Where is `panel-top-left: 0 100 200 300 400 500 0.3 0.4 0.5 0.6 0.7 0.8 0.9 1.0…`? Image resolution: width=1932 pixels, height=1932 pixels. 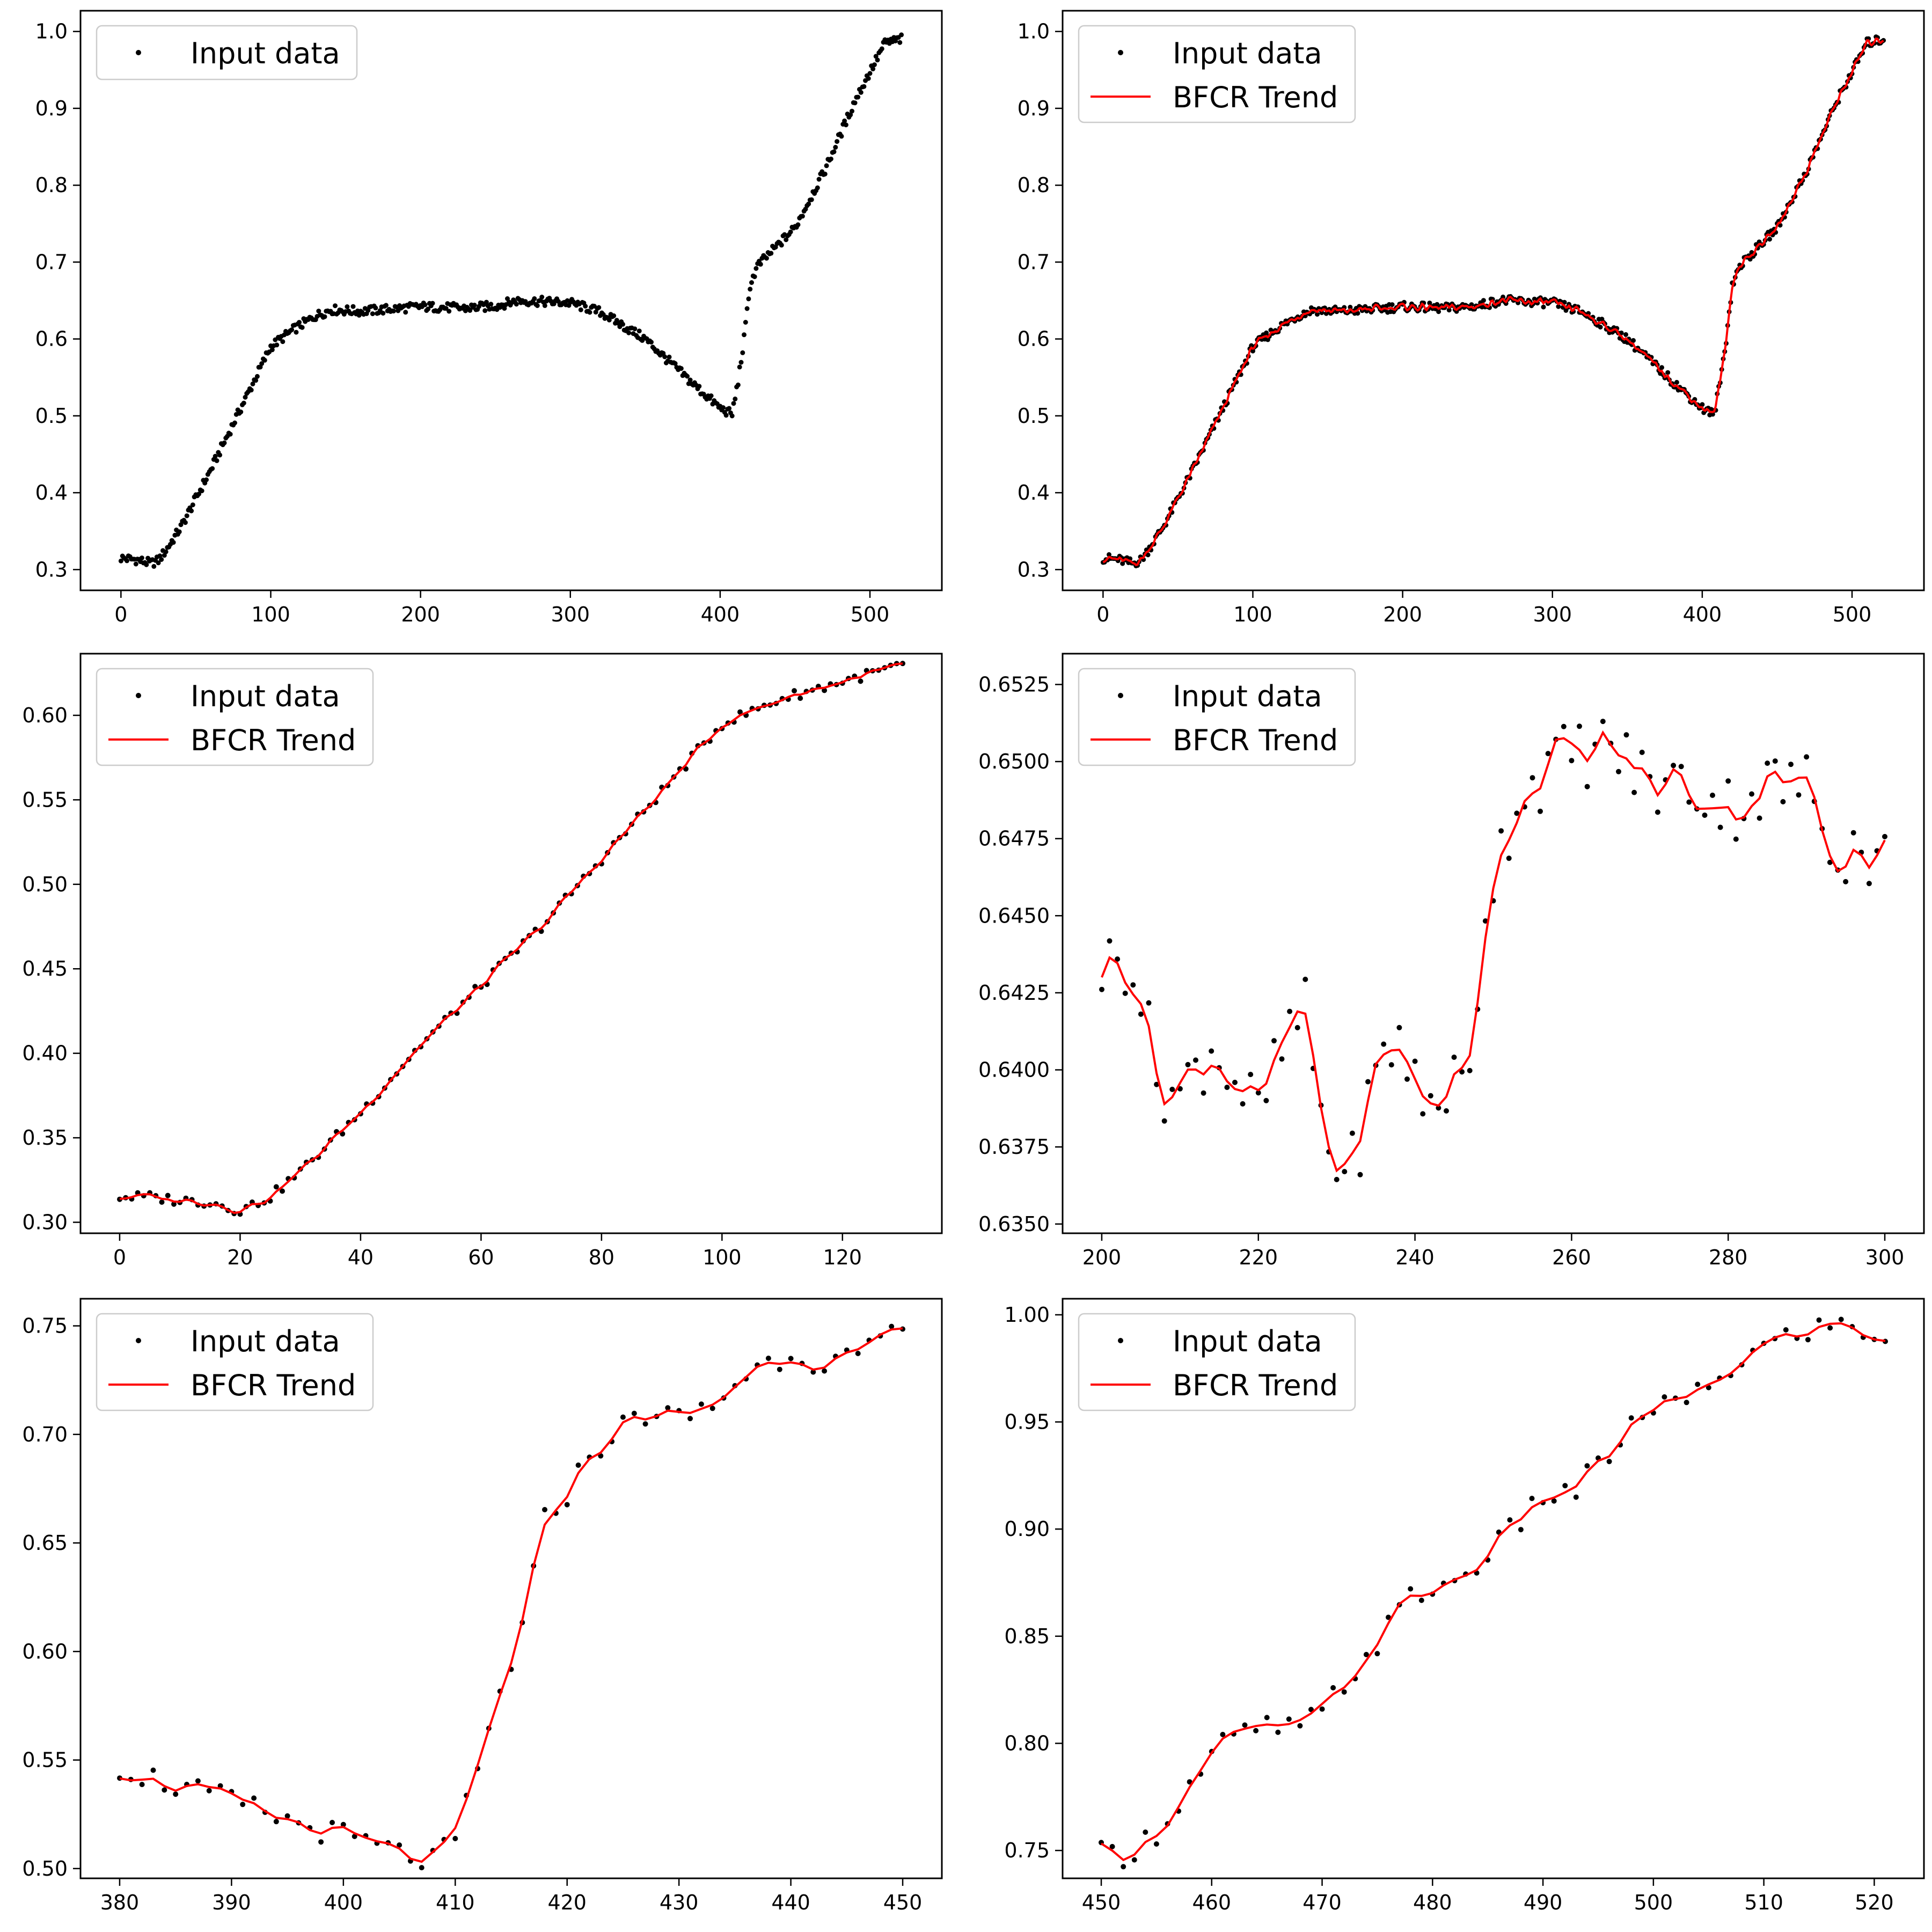 panel-top-left: 0 100 200 300 400 500 0.3 0.4 0.5 0.6 0.7 0.8 0.9 1.0… is located at coordinates (489, 318).